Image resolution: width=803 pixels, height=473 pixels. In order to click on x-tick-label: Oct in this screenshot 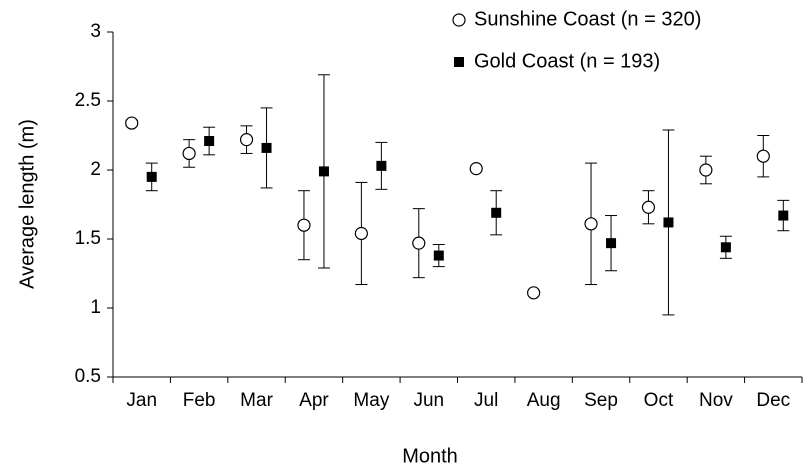, I will do `click(659, 400)`.